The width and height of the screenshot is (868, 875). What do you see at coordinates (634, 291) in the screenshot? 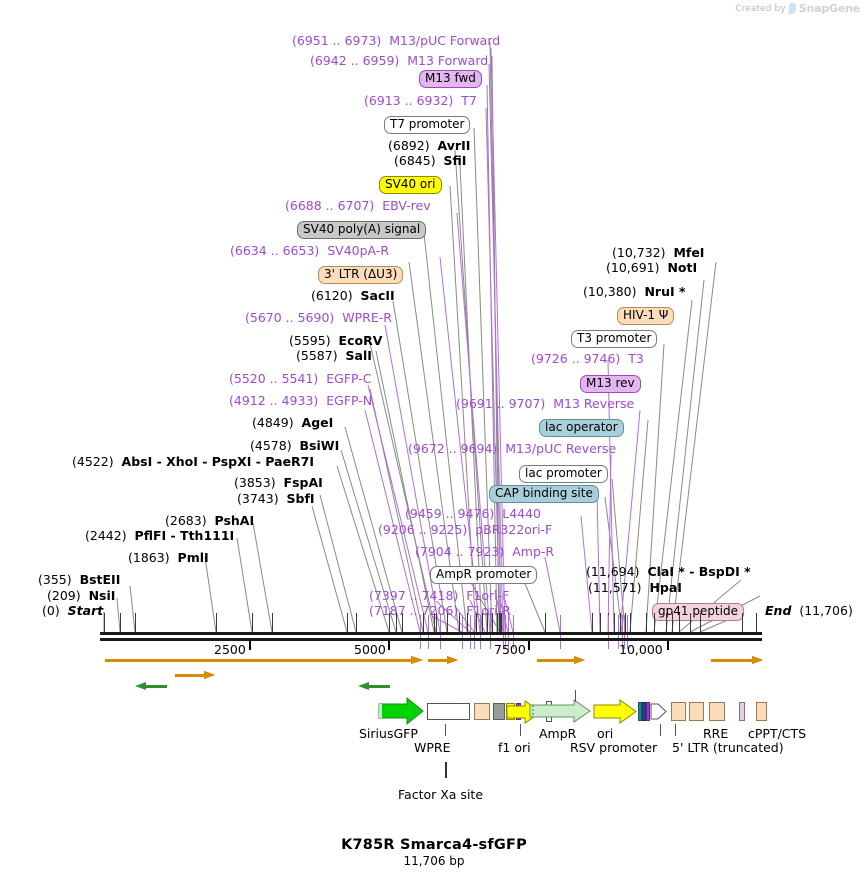
I see `enzyme-label: (10,380) NruI *` at bounding box center [634, 291].